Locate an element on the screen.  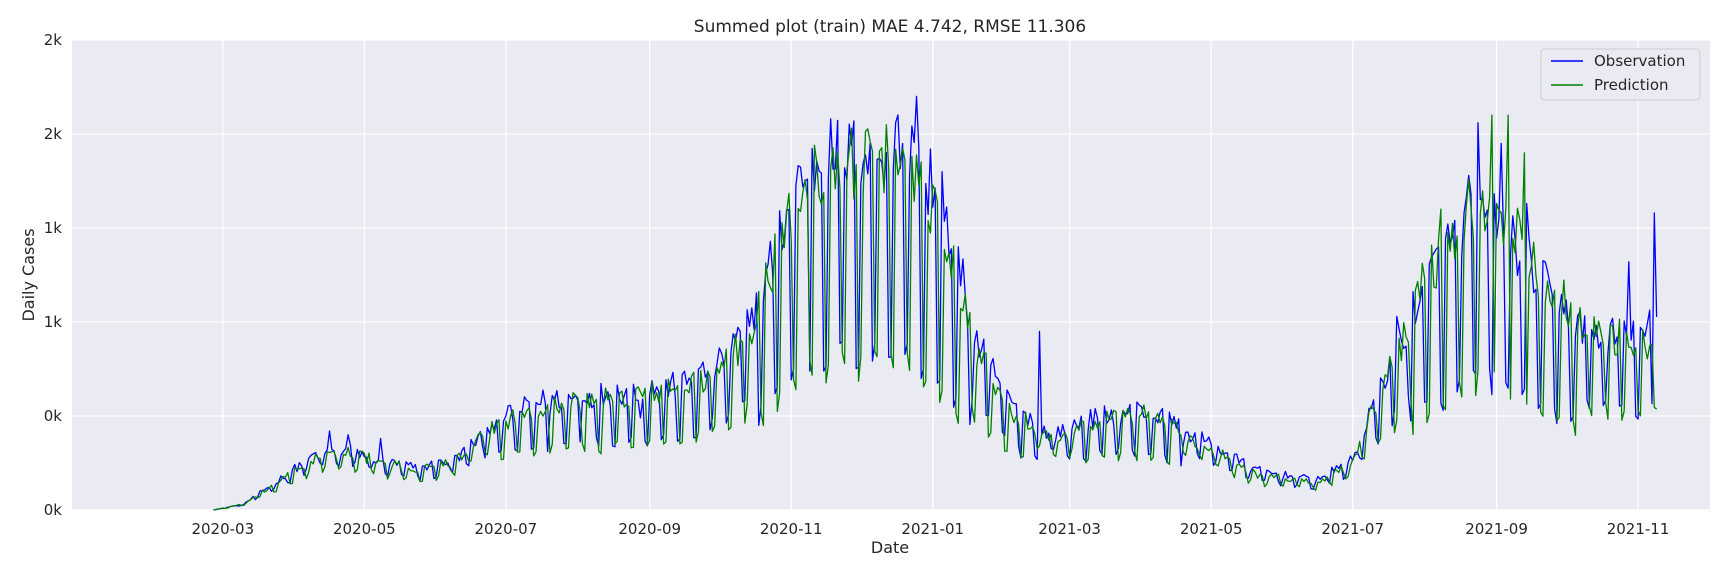
x-tick-label: 2020-09 is located at coordinates (649, 529).